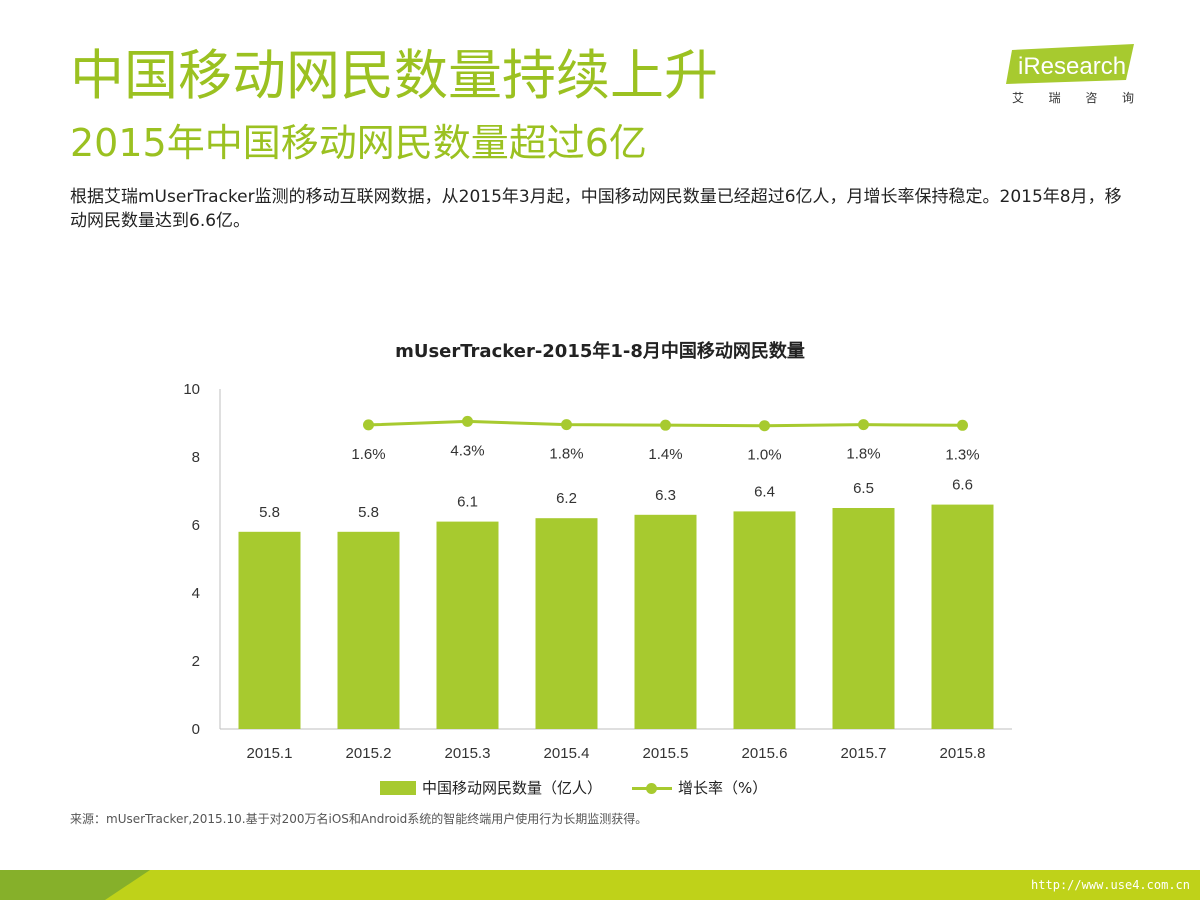 The width and height of the screenshot is (1200, 900). What do you see at coordinates (764, 455) in the screenshot?
I see `growth-rate-label: 1.0%` at bounding box center [764, 455].